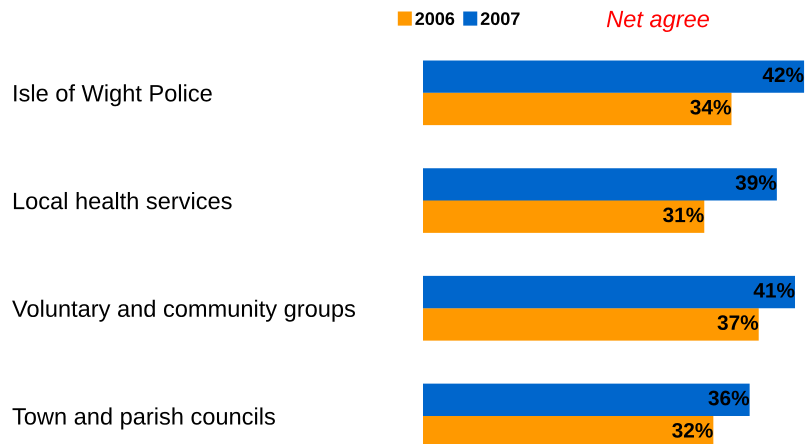  Describe the element at coordinates (738, 322) in the screenshot. I see `data-label: 37%` at that location.